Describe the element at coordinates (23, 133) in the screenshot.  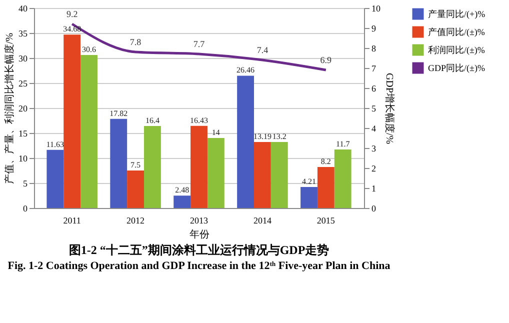
I see `y-tick-label: 15` at that location.